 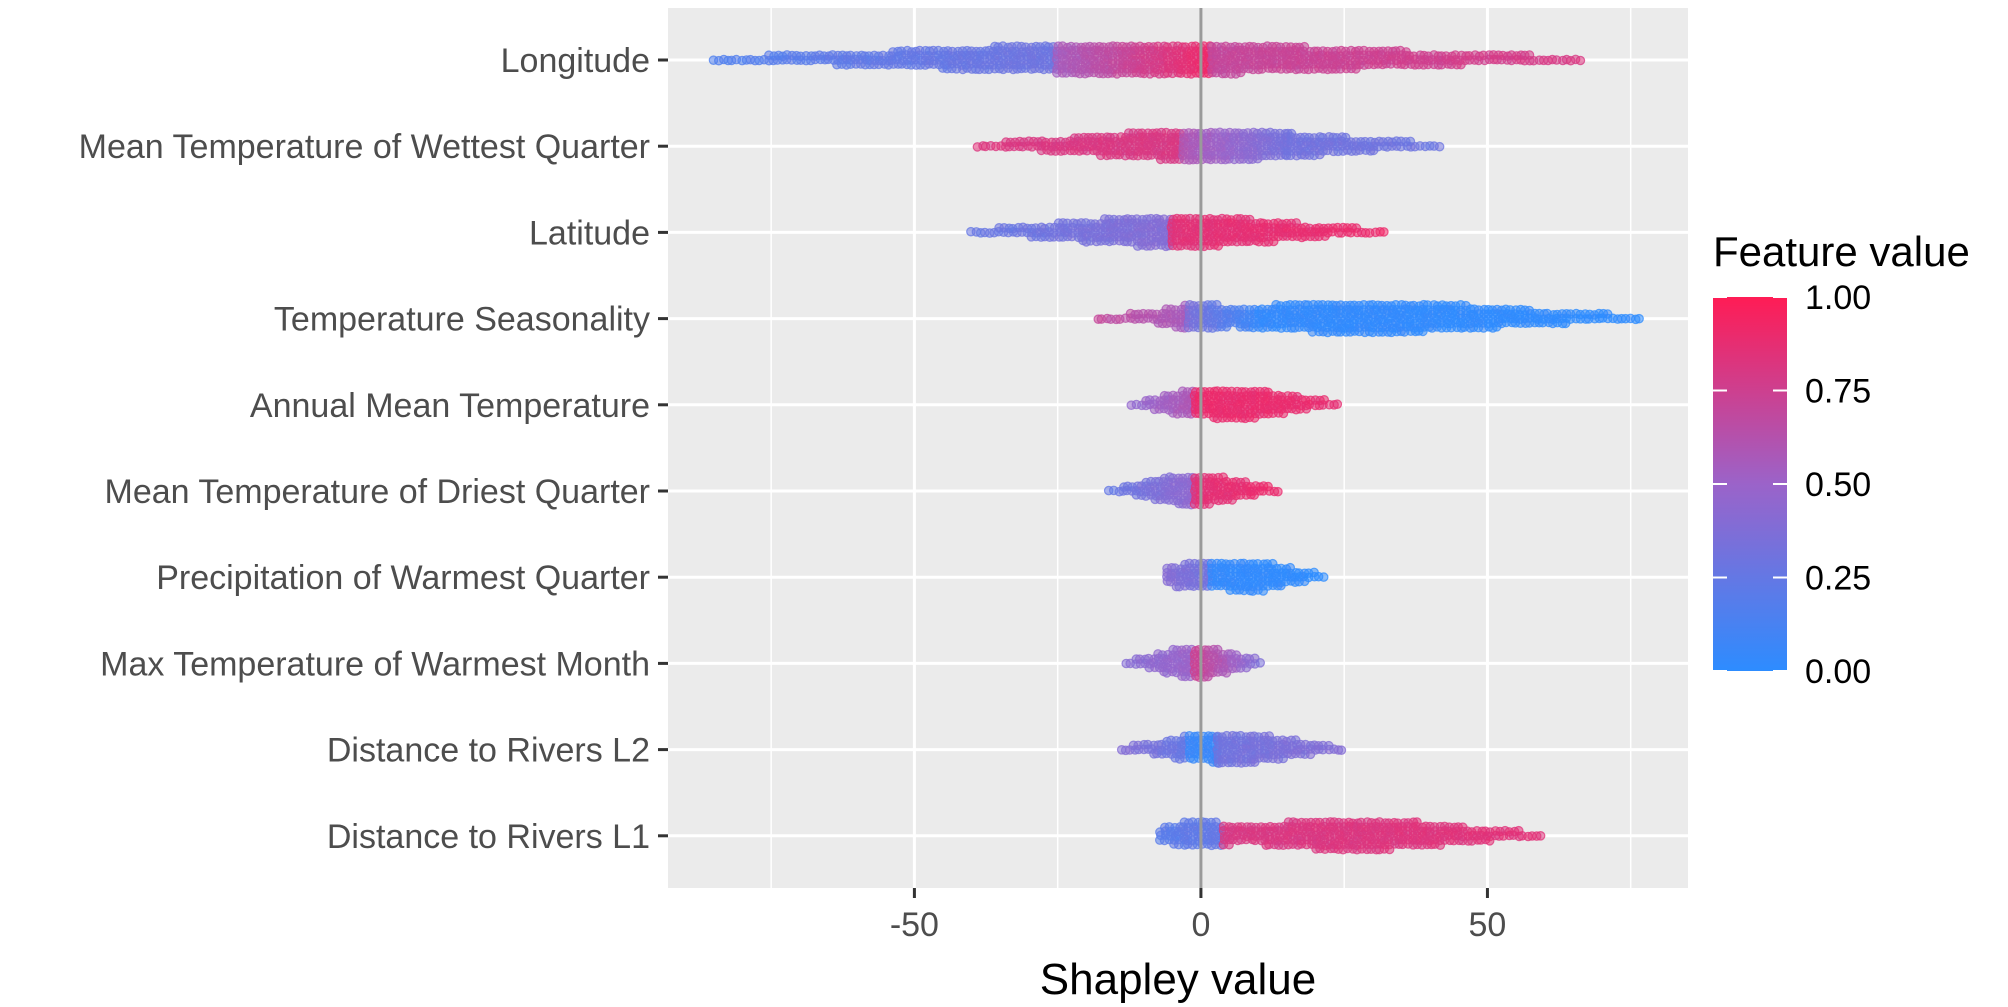 What do you see at coordinates (375, 664) in the screenshot?
I see `feature-label: Max Temperature of Warmest Month` at bounding box center [375, 664].